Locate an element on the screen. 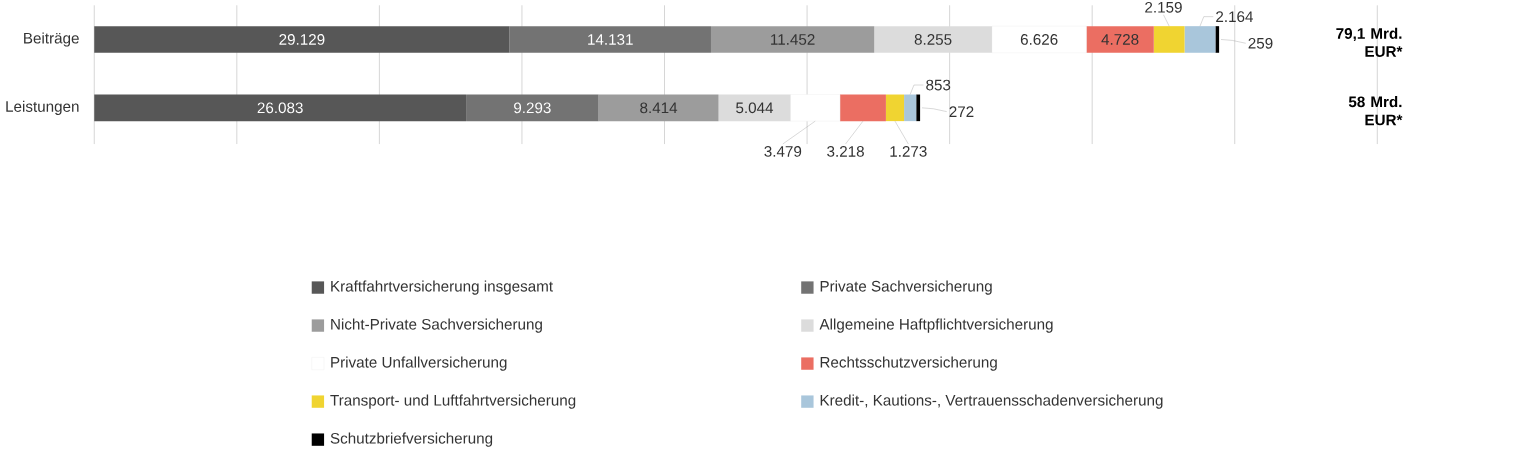 Image resolution: width=1534 pixels, height=455 pixels. data-label: 259 is located at coordinates (1260, 43).